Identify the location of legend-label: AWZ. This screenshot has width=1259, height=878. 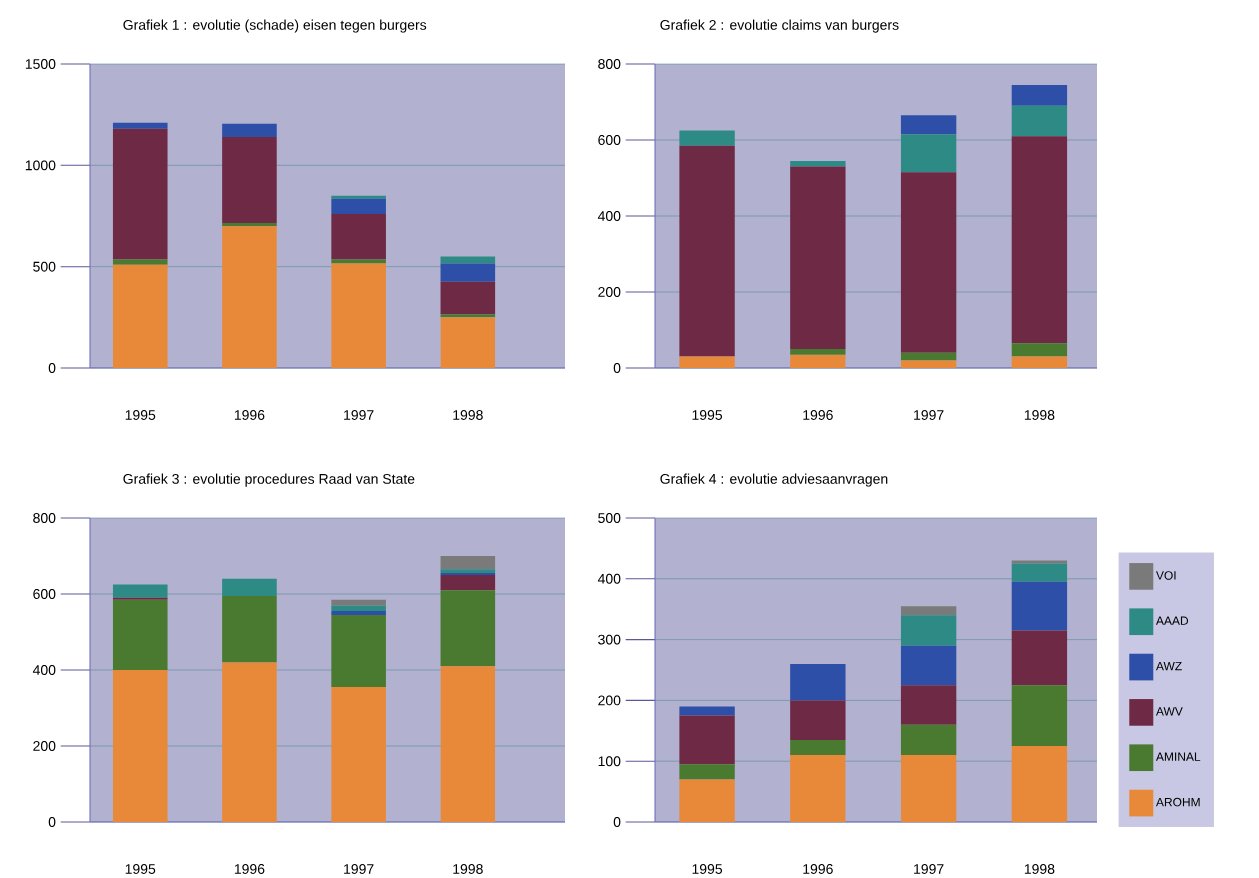
(1168, 665).